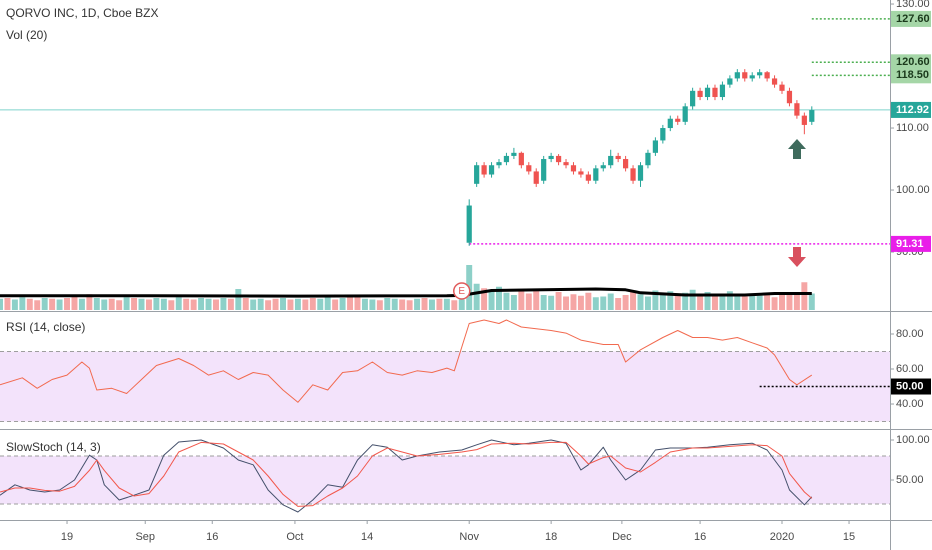 The image size is (932, 550). What do you see at coordinates (53, 447) in the screenshot?
I see `pane-title: SlowStoch (14, 3)` at bounding box center [53, 447].